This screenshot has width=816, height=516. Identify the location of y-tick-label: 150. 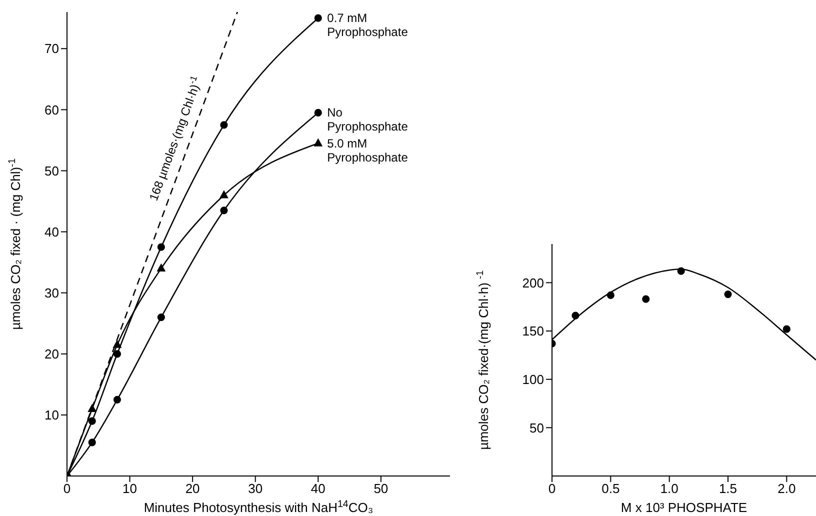
(533, 331).